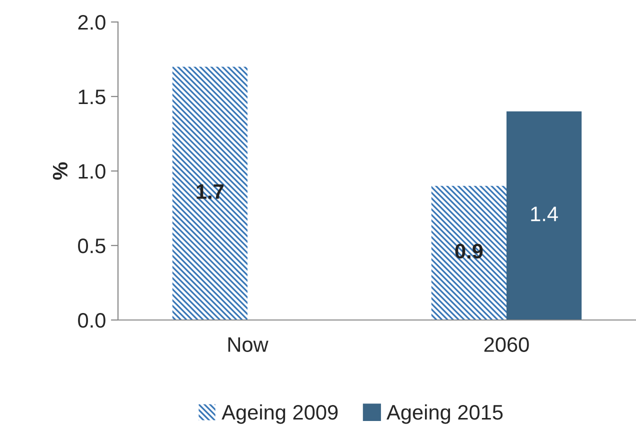  I want to click on legend-label: Ageing 2015, so click(444, 414).